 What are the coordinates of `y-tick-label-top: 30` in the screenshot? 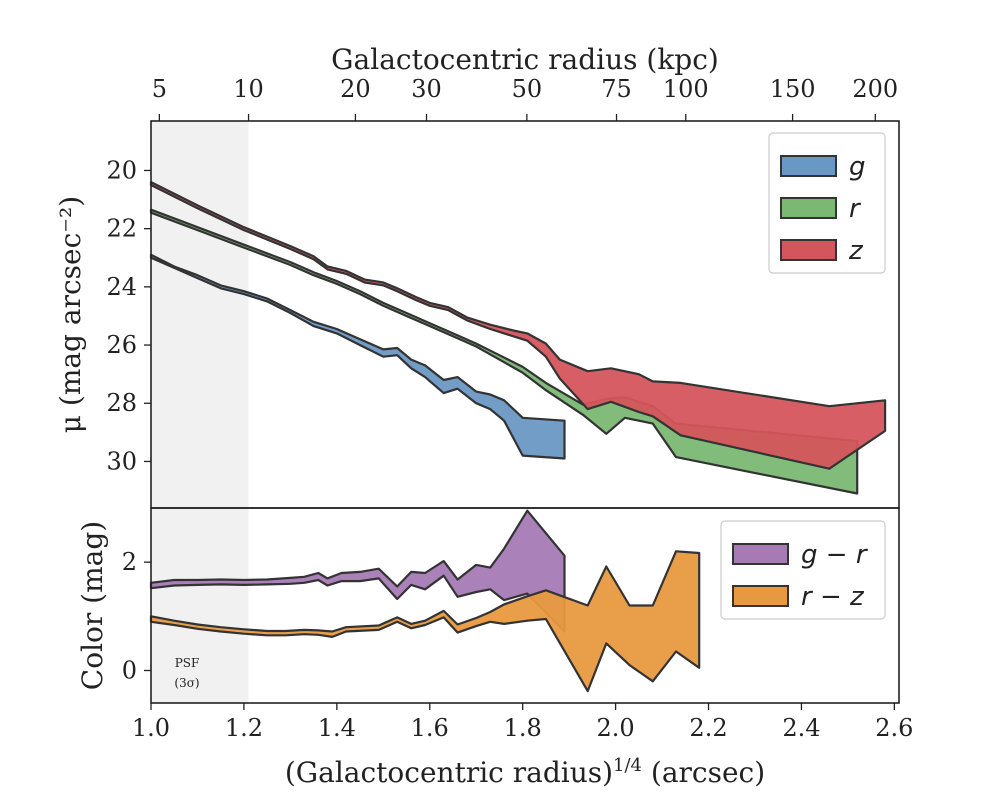 It's located at (121, 461).